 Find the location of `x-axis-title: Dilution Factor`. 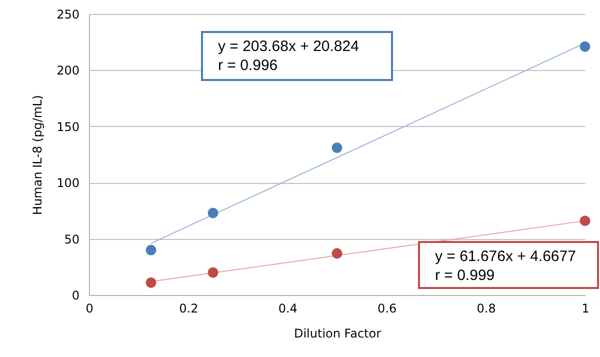

x-axis-title: Dilution Factor is located at coordinates (338, 333).